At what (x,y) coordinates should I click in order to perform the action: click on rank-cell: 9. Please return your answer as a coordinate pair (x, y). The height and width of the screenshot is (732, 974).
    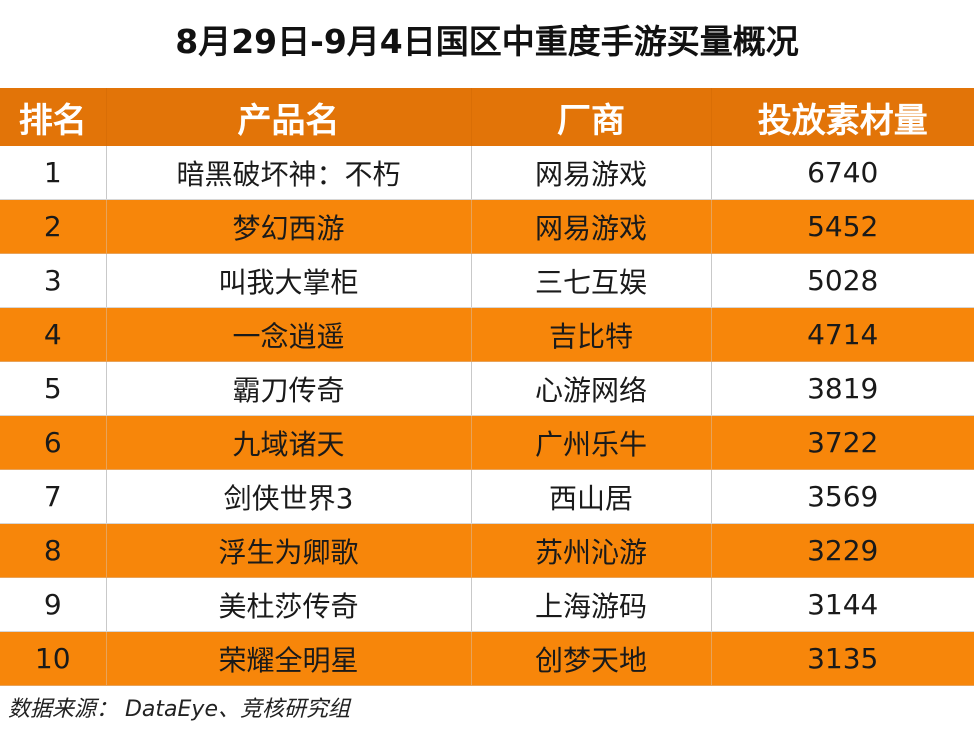
    Looking at the image, I should click on (53, 604).